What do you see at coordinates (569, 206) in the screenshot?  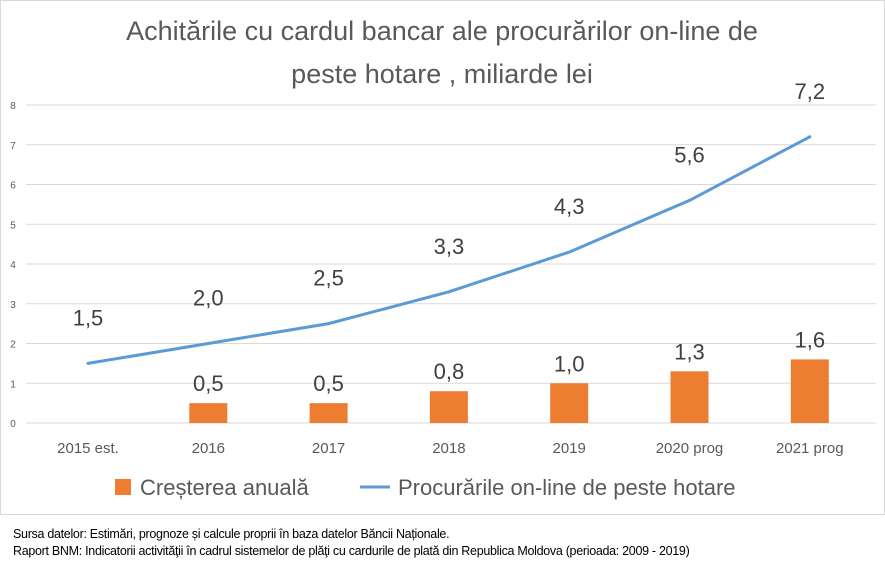 I see `line-data-label: 4,3` at bounding box center [569, 206].